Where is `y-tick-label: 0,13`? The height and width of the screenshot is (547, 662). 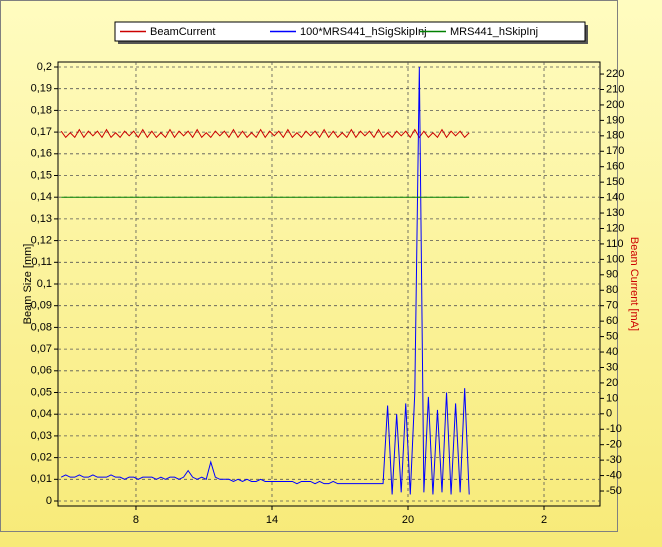
y-tick-label: 0,13 is located at coordinates (41, 219).